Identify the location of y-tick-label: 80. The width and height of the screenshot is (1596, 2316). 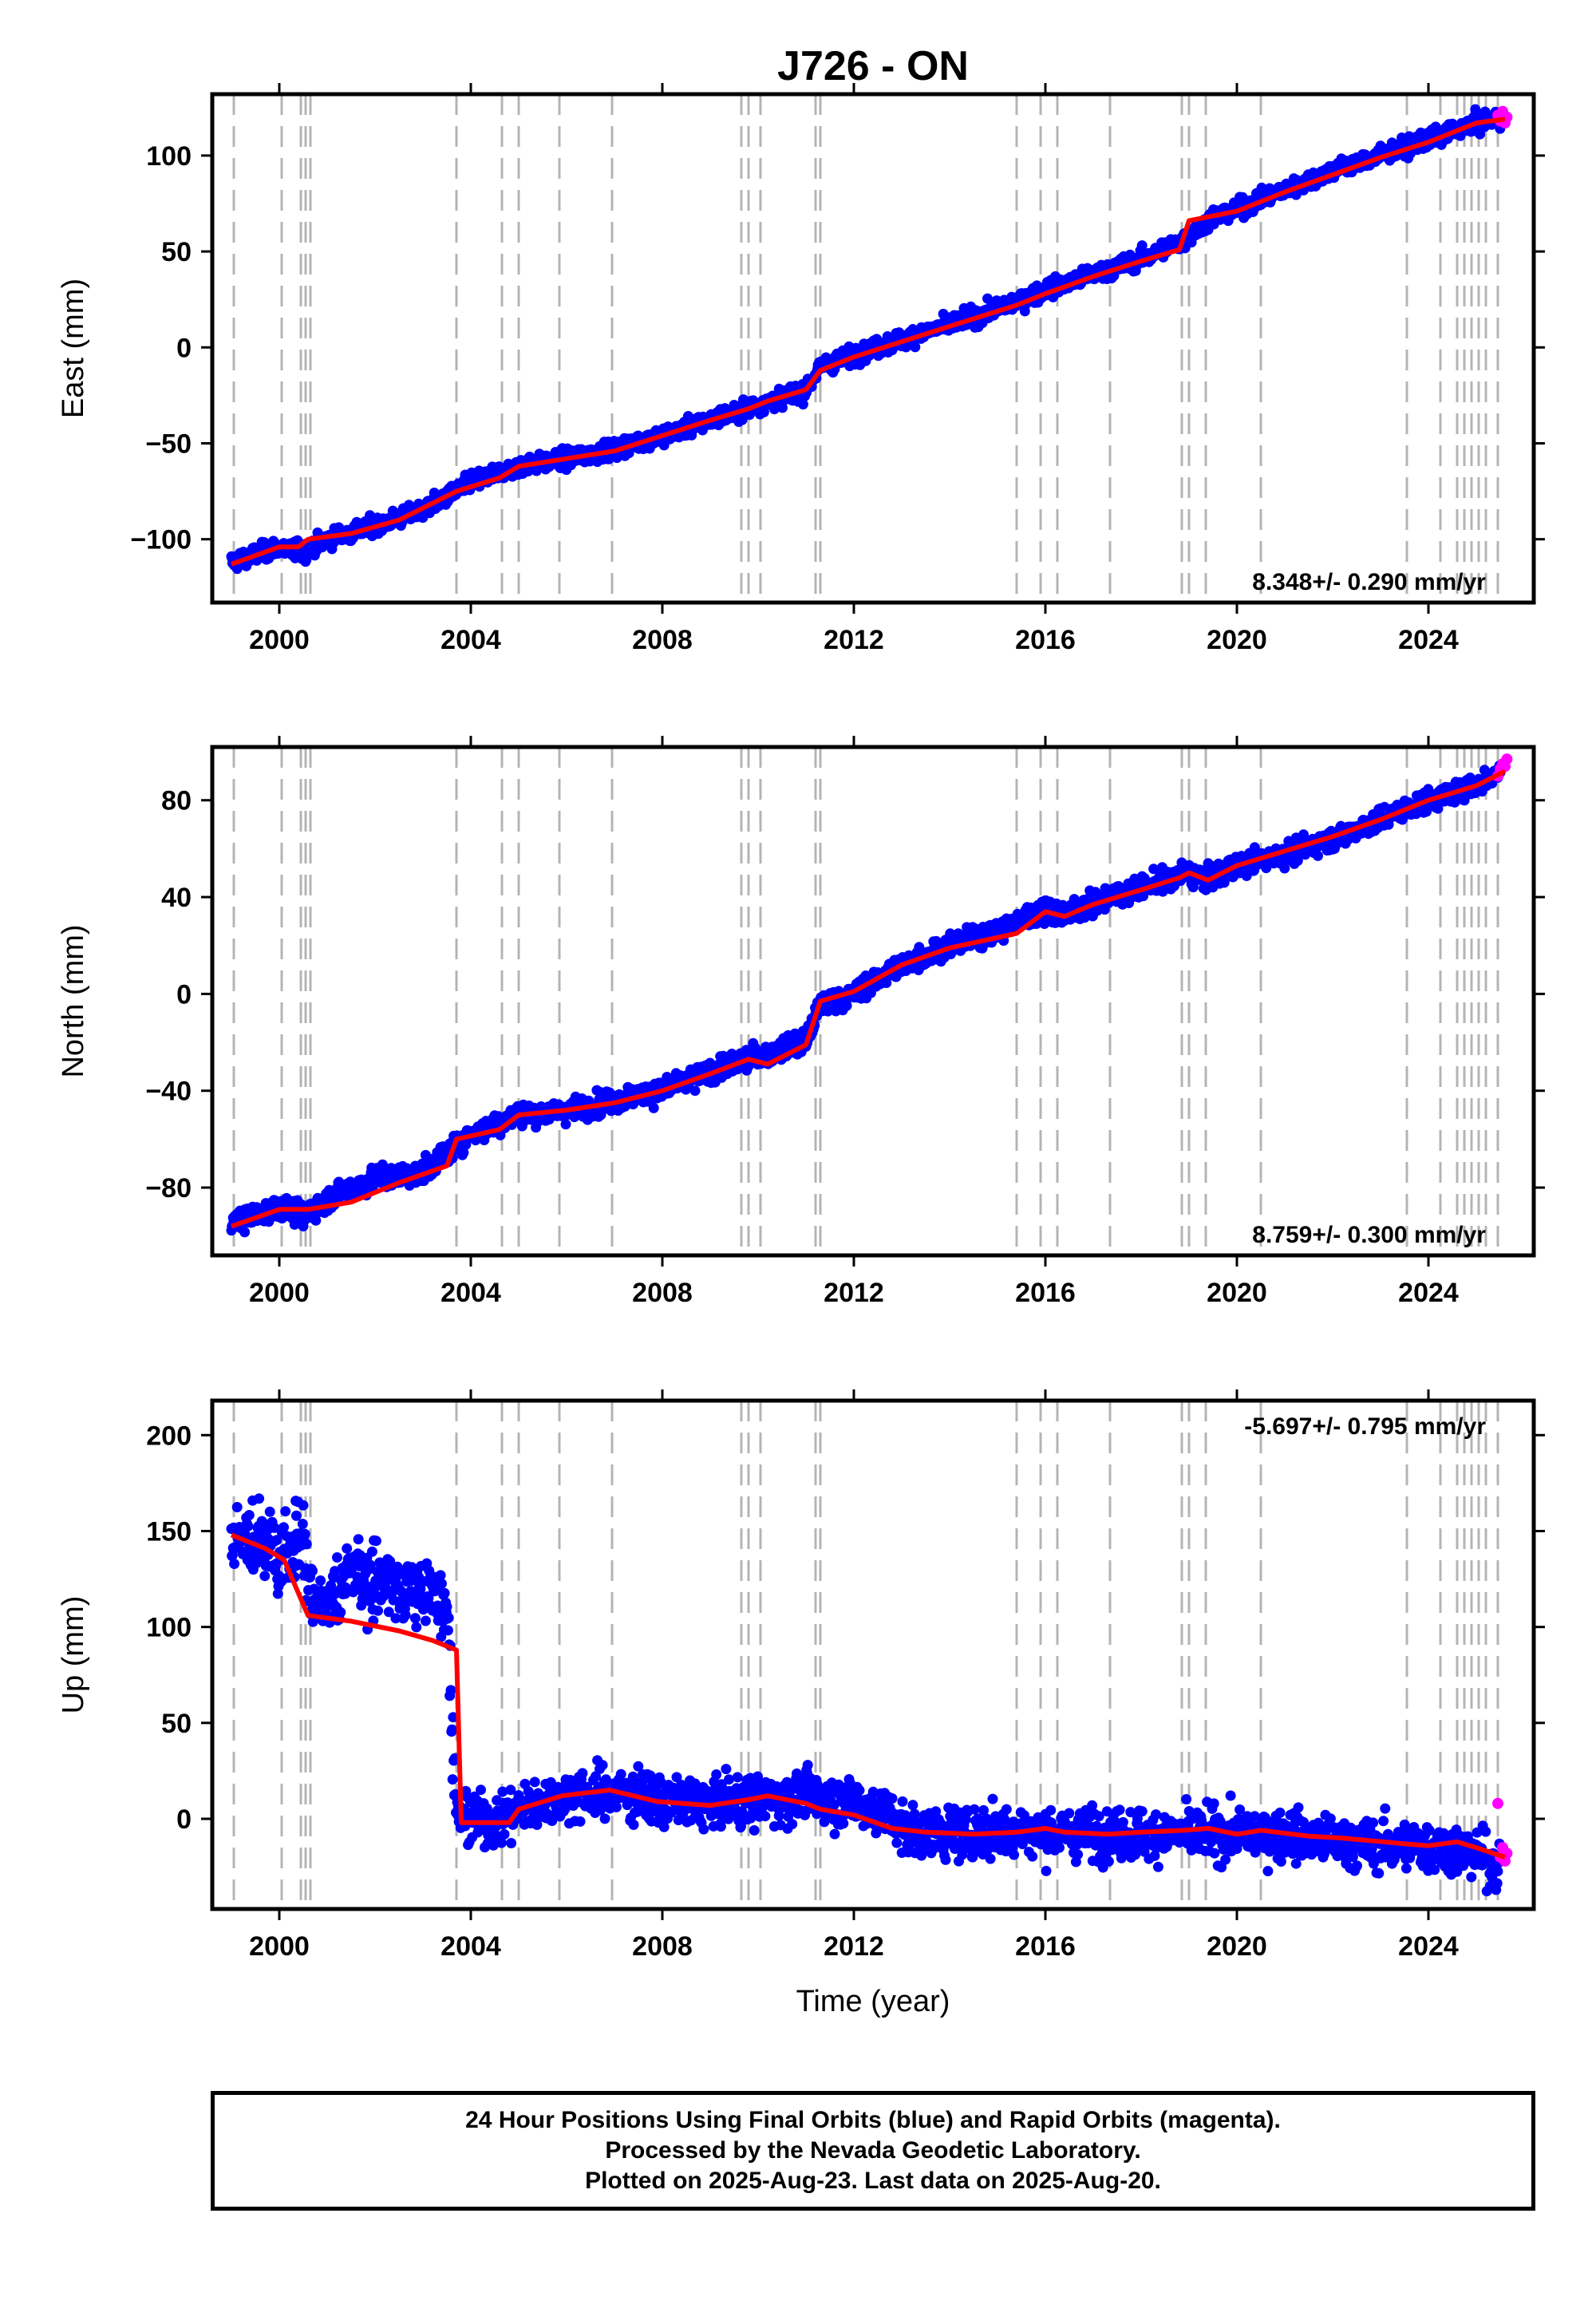
(176, 801).